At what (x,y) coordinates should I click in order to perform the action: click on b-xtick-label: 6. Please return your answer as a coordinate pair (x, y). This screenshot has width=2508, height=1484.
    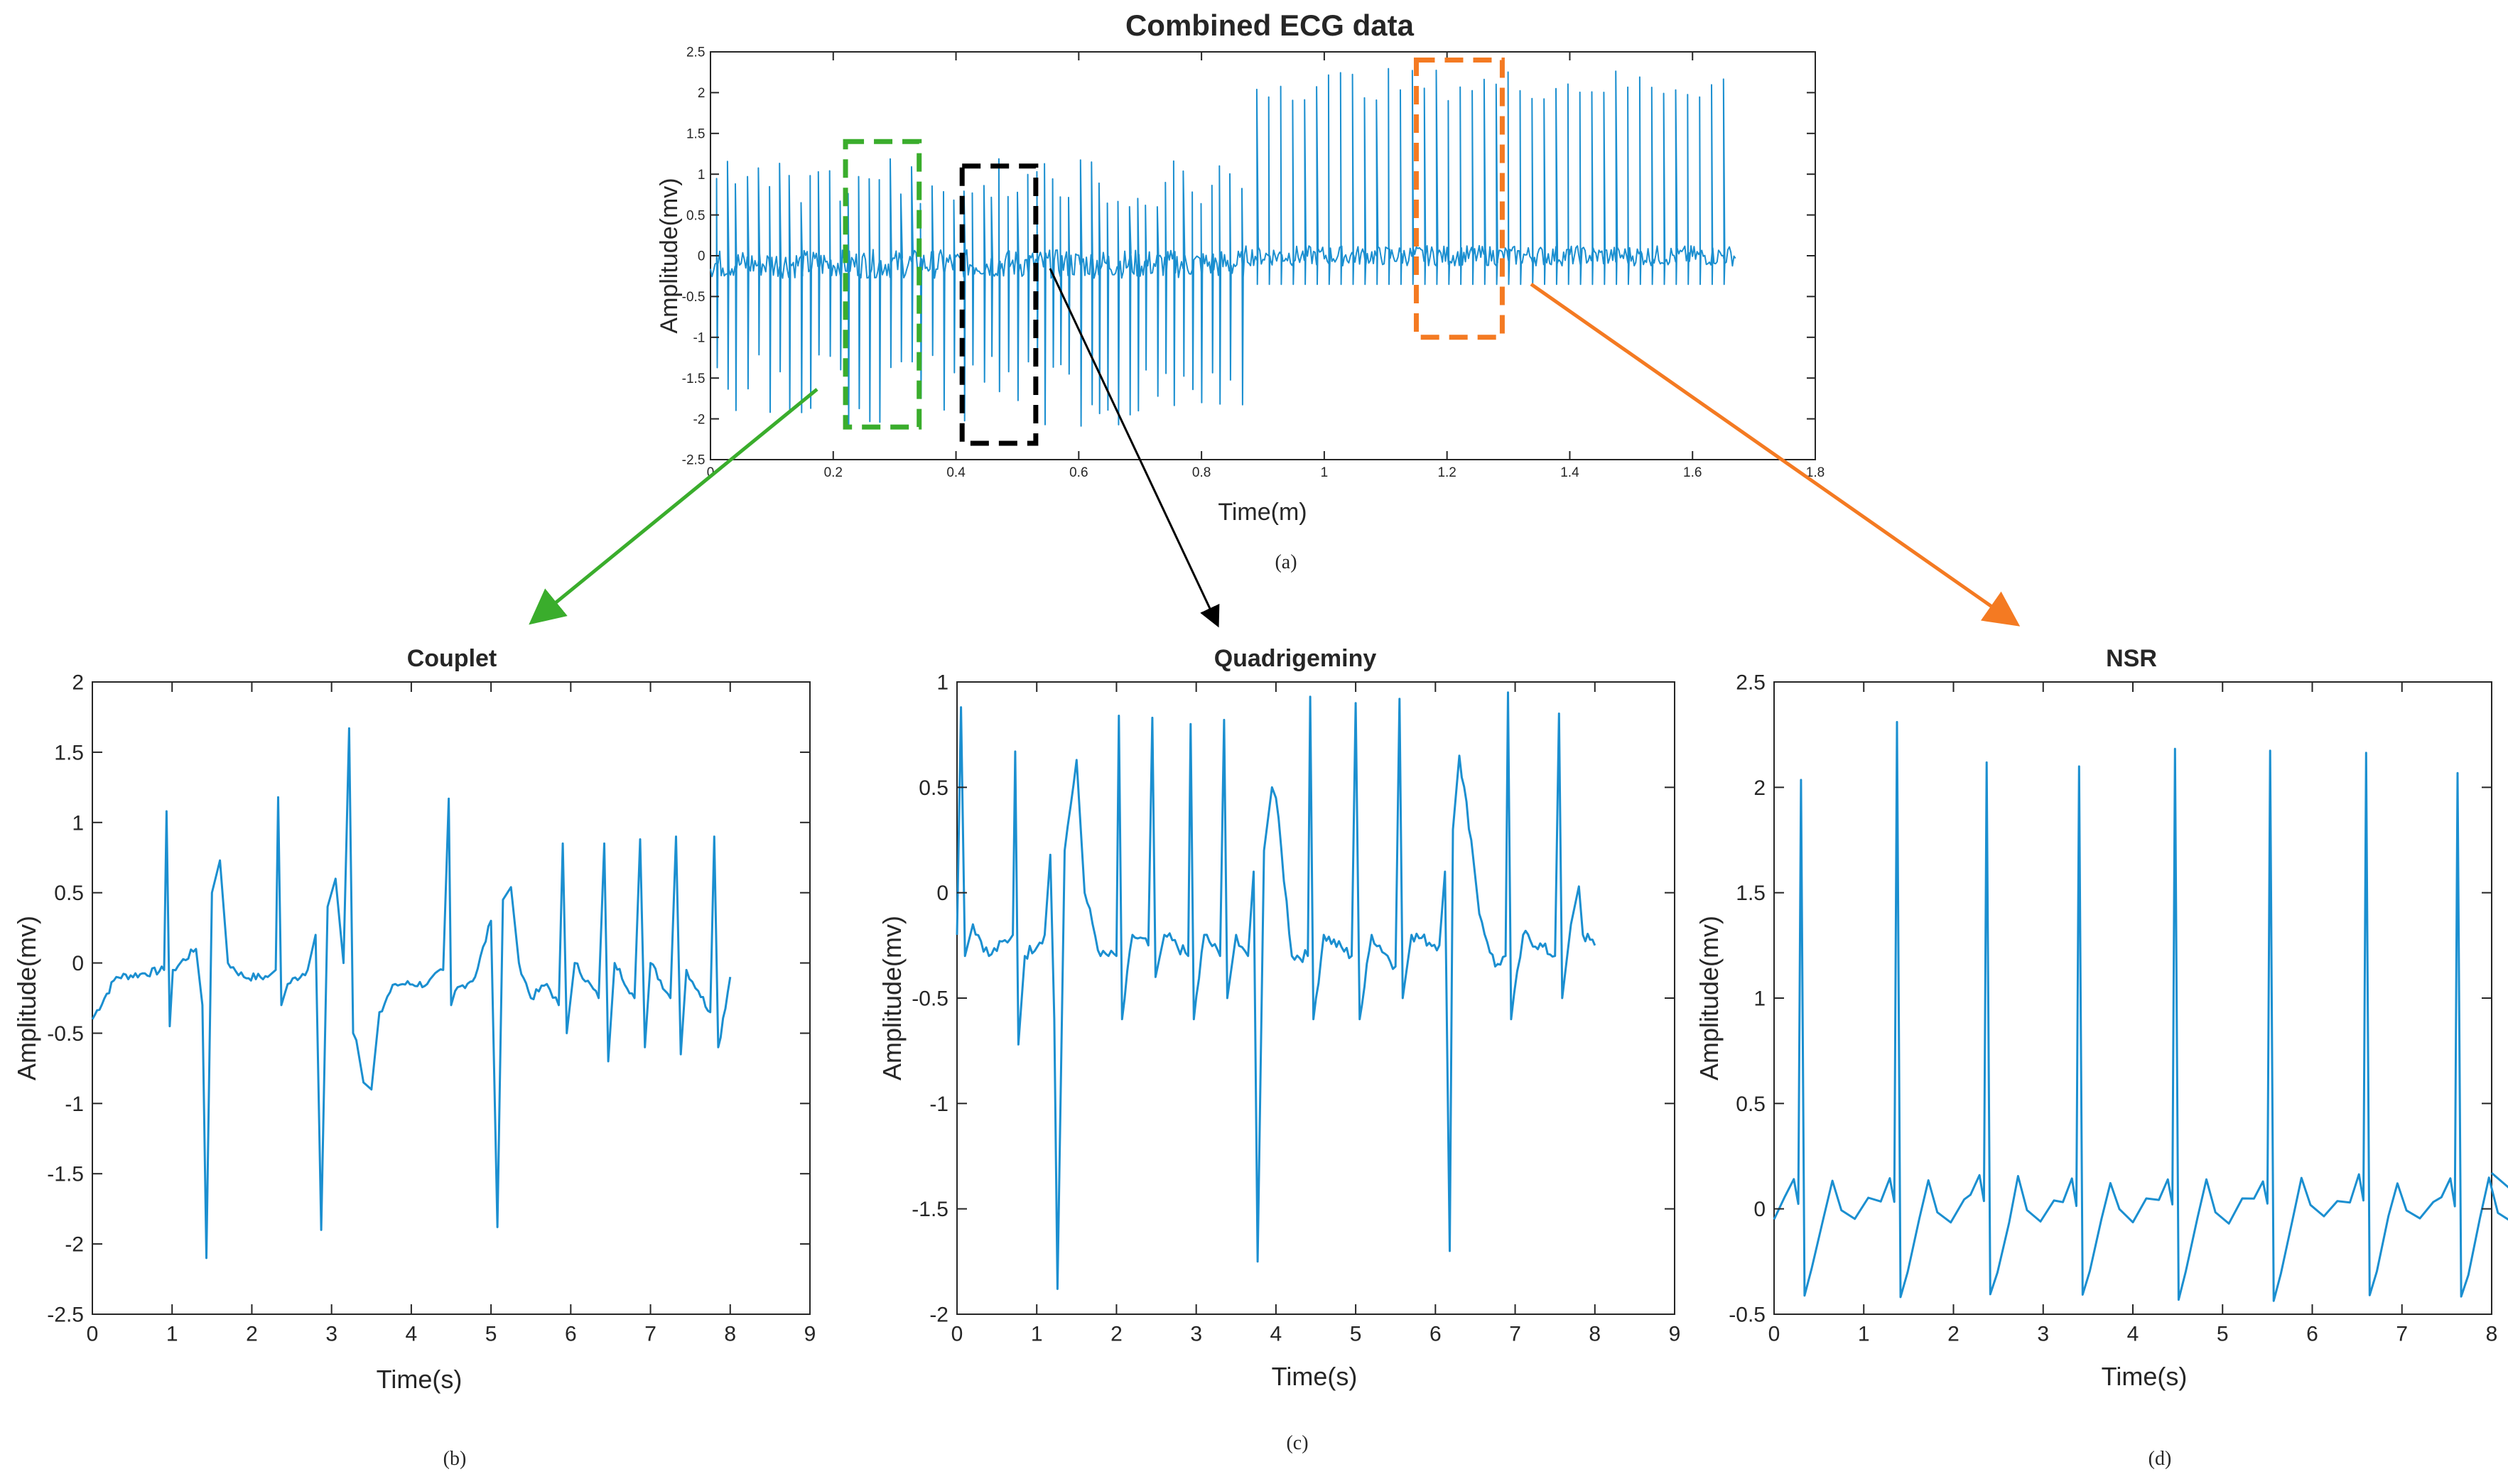
    Looking at the image, I should click on (571, 1334).